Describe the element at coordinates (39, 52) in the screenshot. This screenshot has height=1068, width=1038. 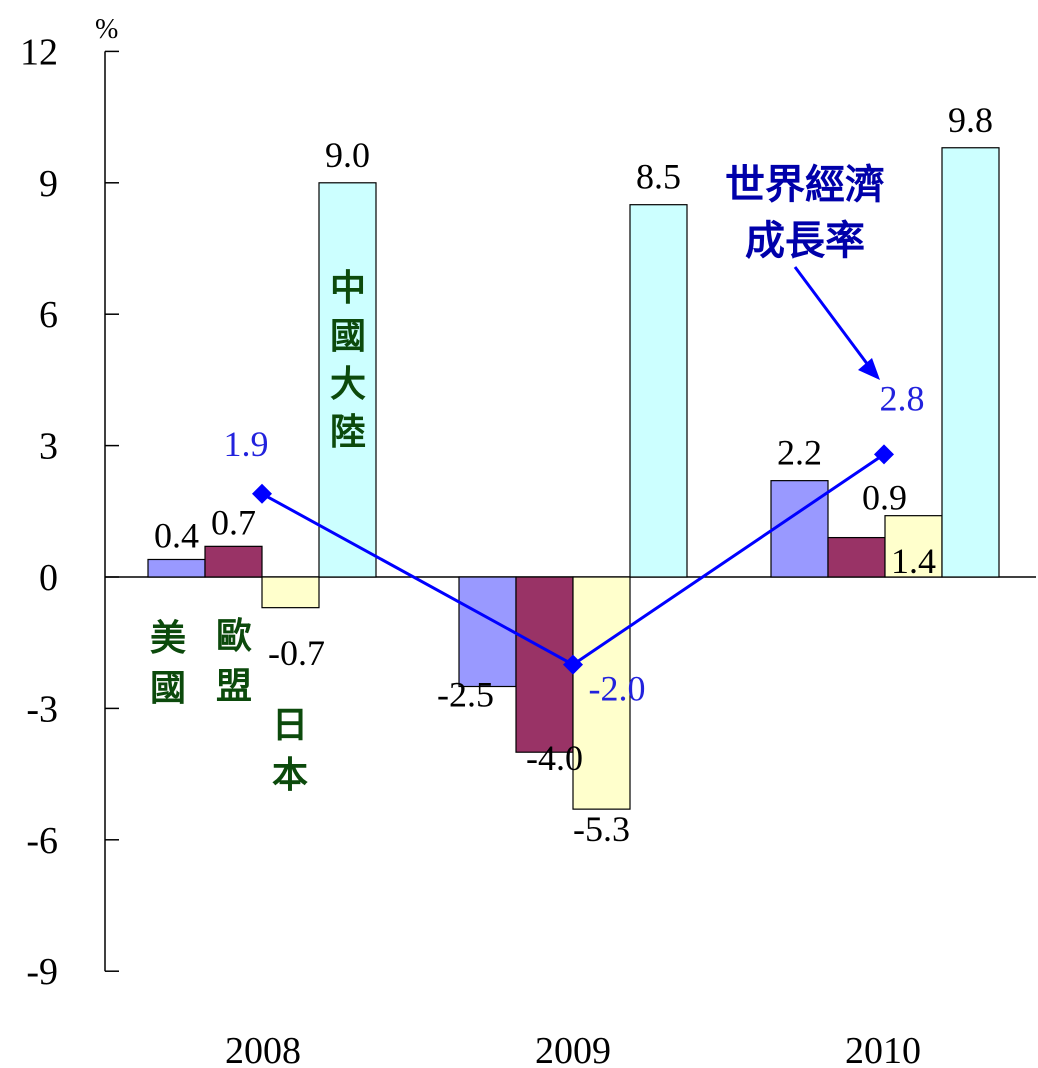
I see `y-tick-label: 12` at that location.